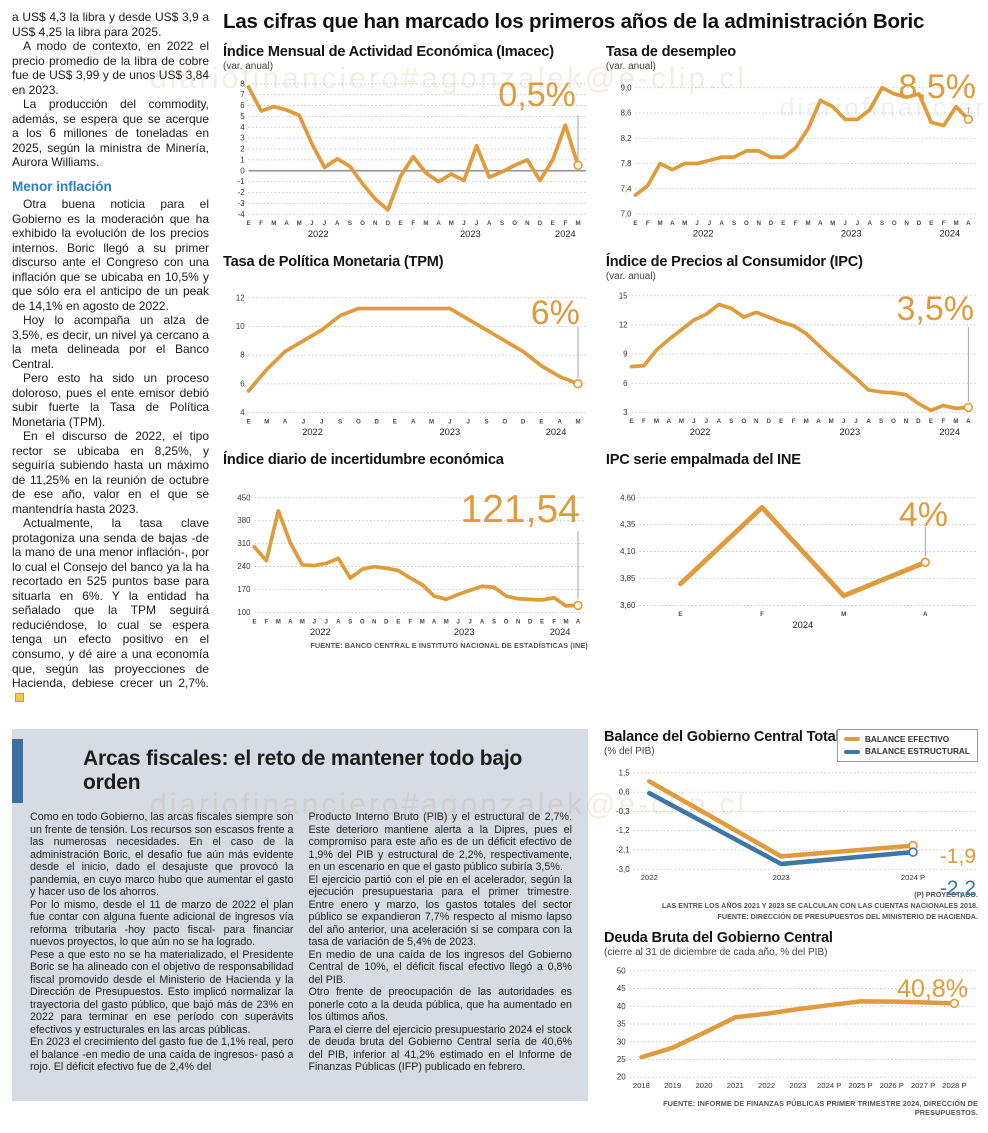 The image size is (988, 1133). What do you see at coordinates (937, 87) in the screenshot?
I see `highlight-value: 8,5%` at bounding box center [937, 87].